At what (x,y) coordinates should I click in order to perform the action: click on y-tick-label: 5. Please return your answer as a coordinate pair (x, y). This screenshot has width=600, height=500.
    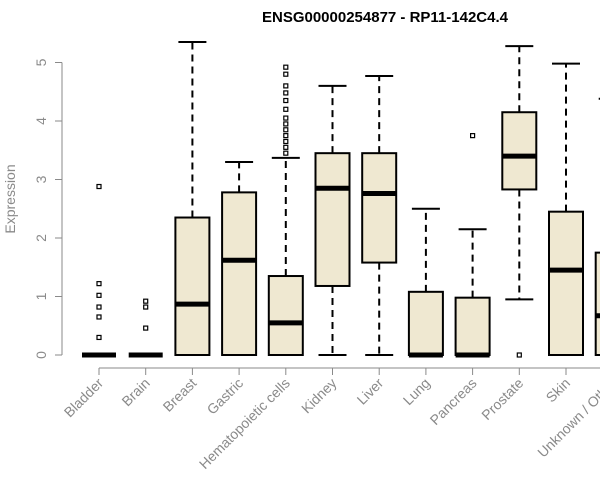
    Looking at the image, I should click on (41, 62).